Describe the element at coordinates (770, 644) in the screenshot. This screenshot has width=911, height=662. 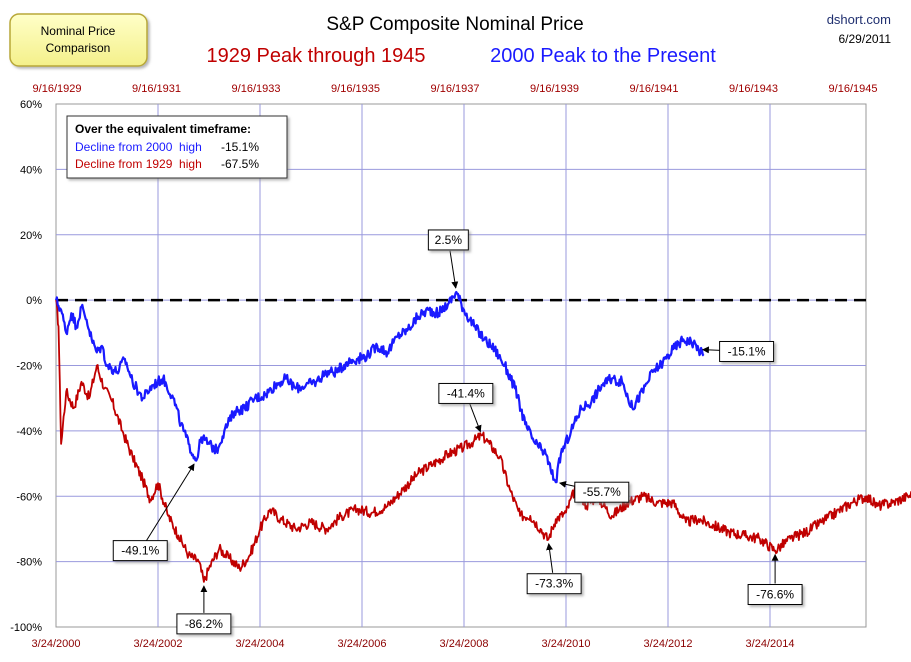
I see `x-bottom-tick-label: 3/24/2014` at that location.